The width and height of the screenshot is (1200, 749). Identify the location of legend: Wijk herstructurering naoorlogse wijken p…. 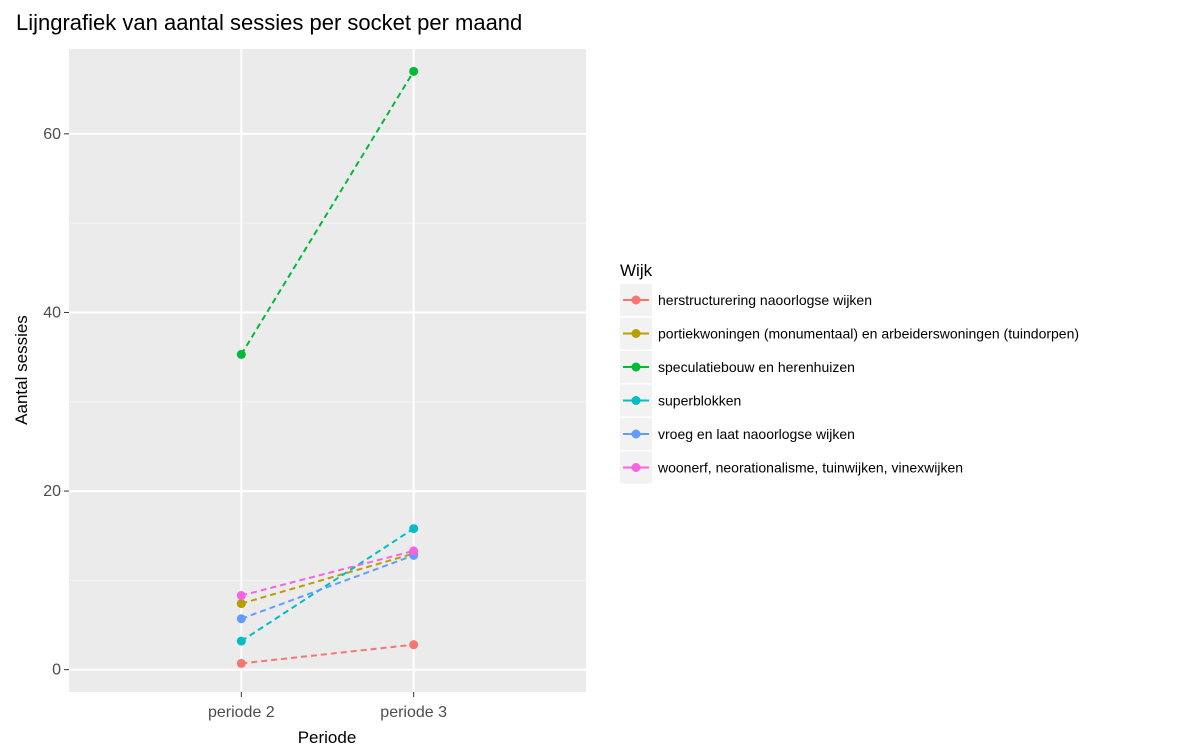
(849, 372).